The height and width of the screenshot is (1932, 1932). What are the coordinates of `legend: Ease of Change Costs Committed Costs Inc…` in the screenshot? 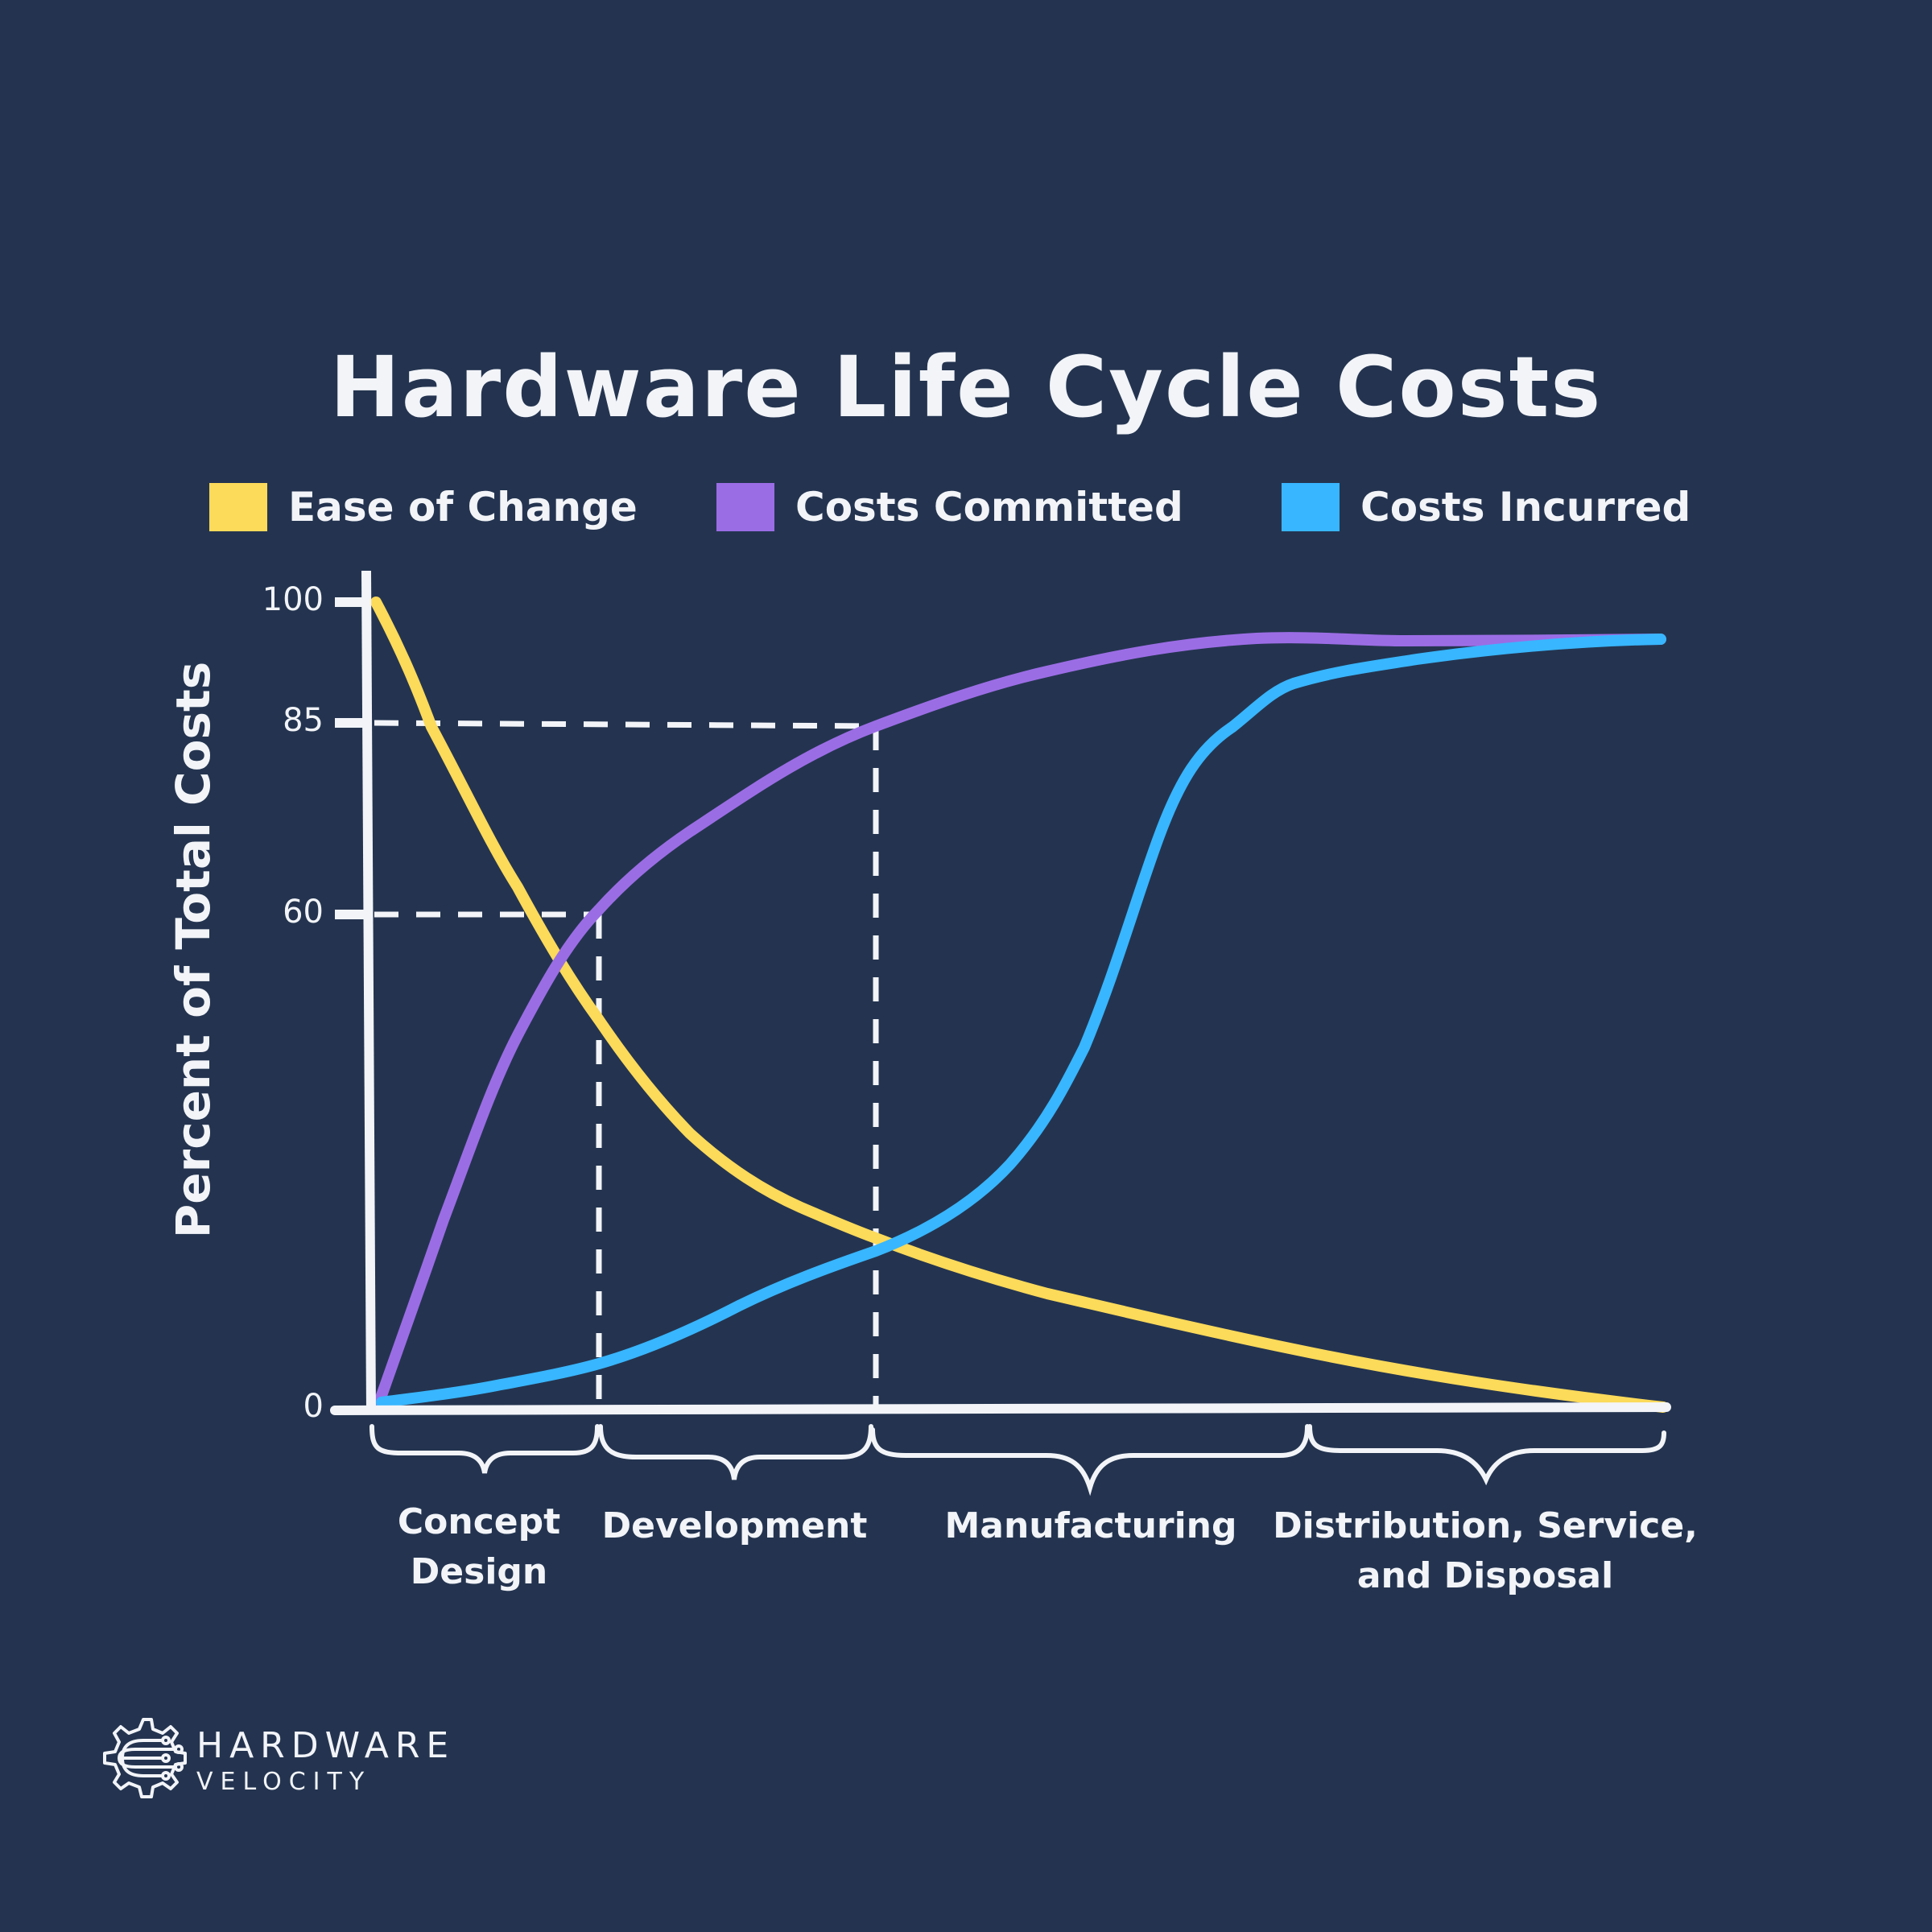 It's located at (966, 509).